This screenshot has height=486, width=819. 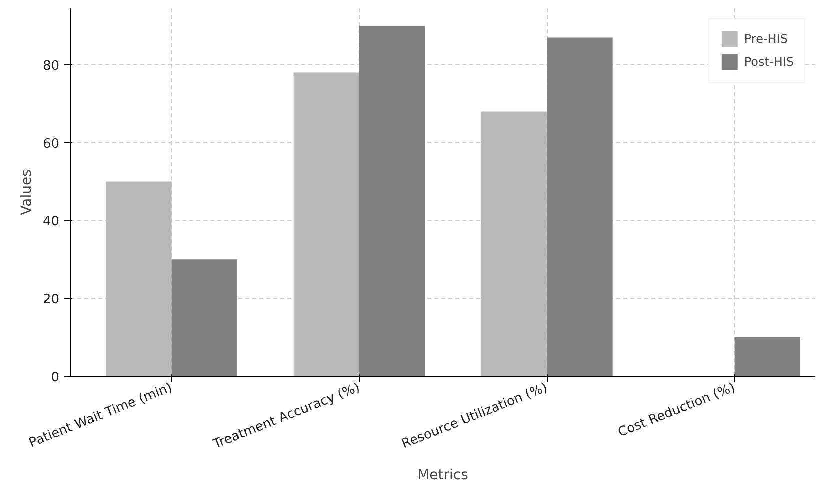 I want to click on x-axis-title: Metrics, so click(x=443, y=475).